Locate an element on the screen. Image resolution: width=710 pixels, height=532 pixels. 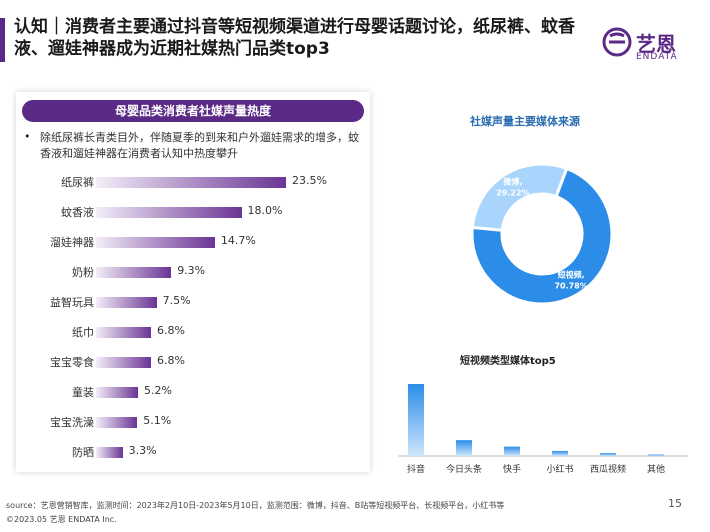
bar-value-label: 3.3% is located at coordinates (142, 450).